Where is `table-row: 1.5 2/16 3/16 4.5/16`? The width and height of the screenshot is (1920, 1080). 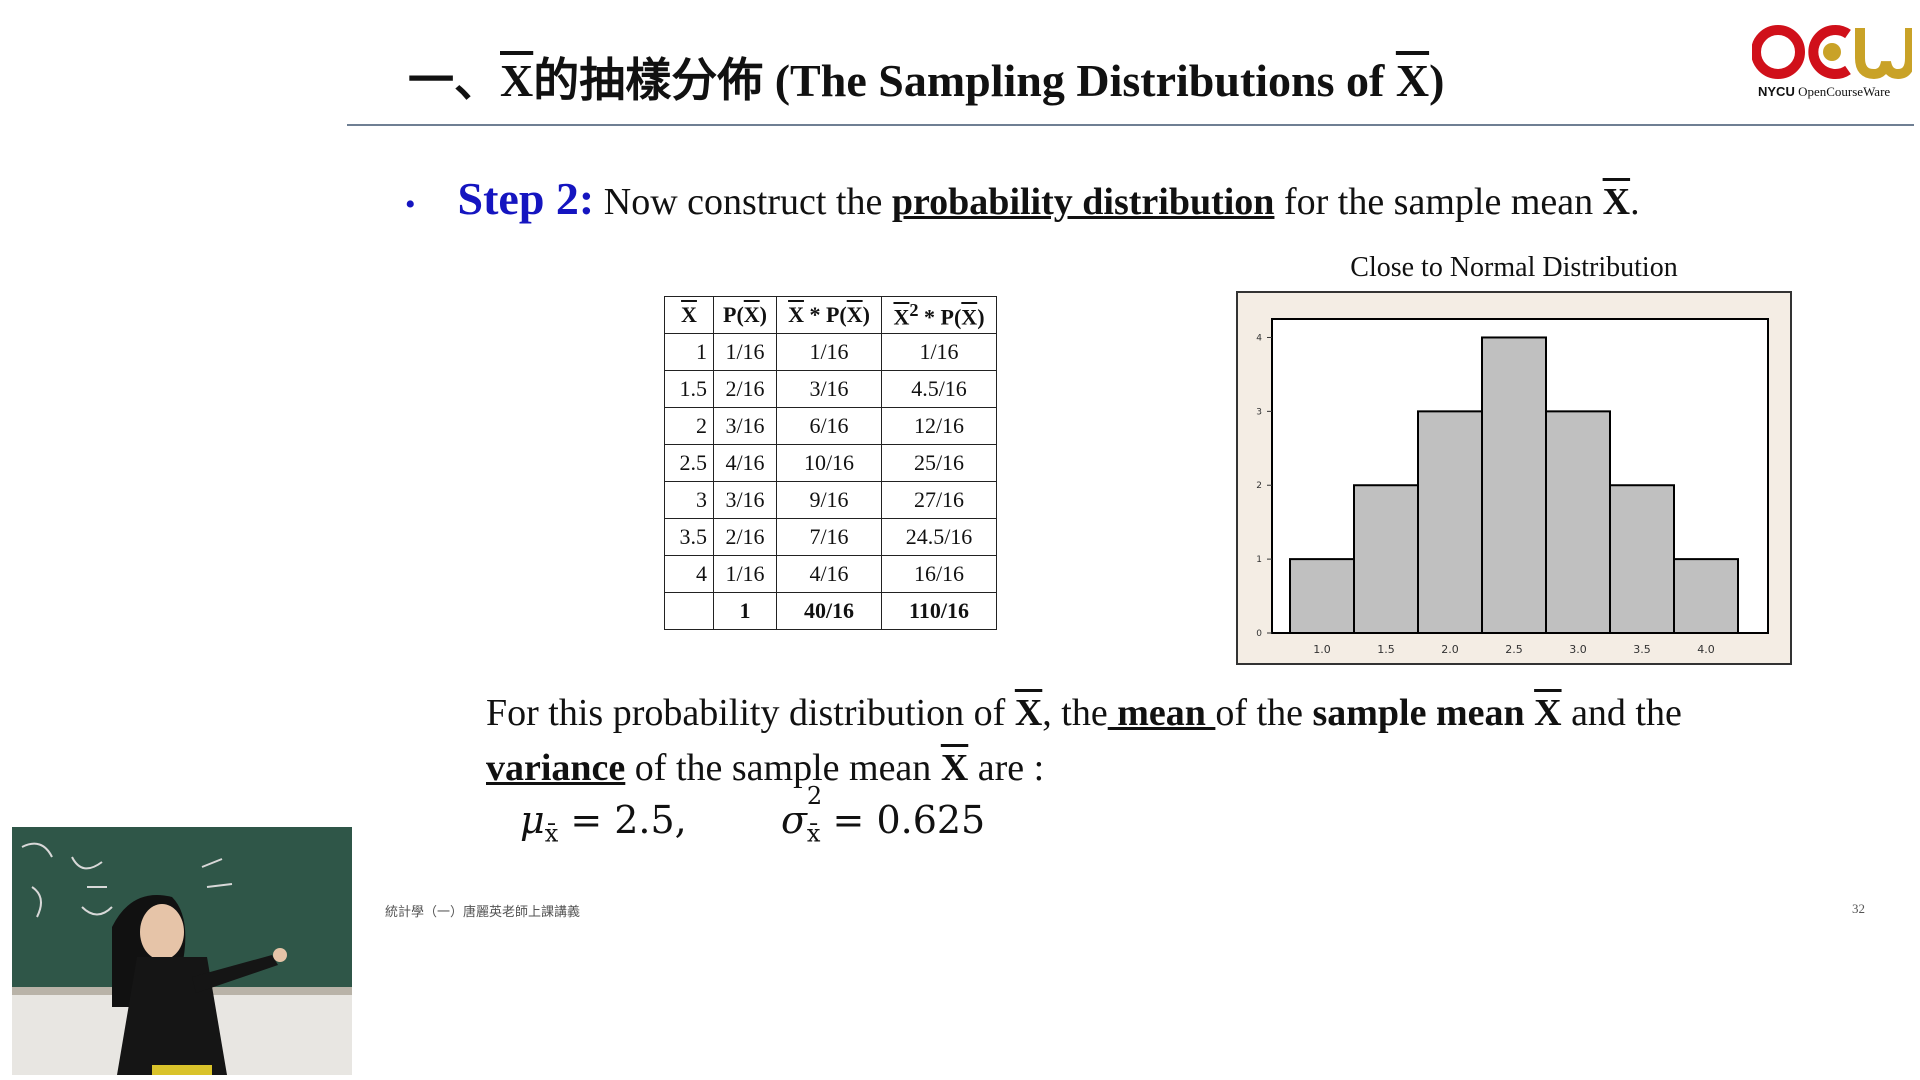 table-row: 1.5 2/16 3/16 4.5/16 is located at coordinates (830, 389).